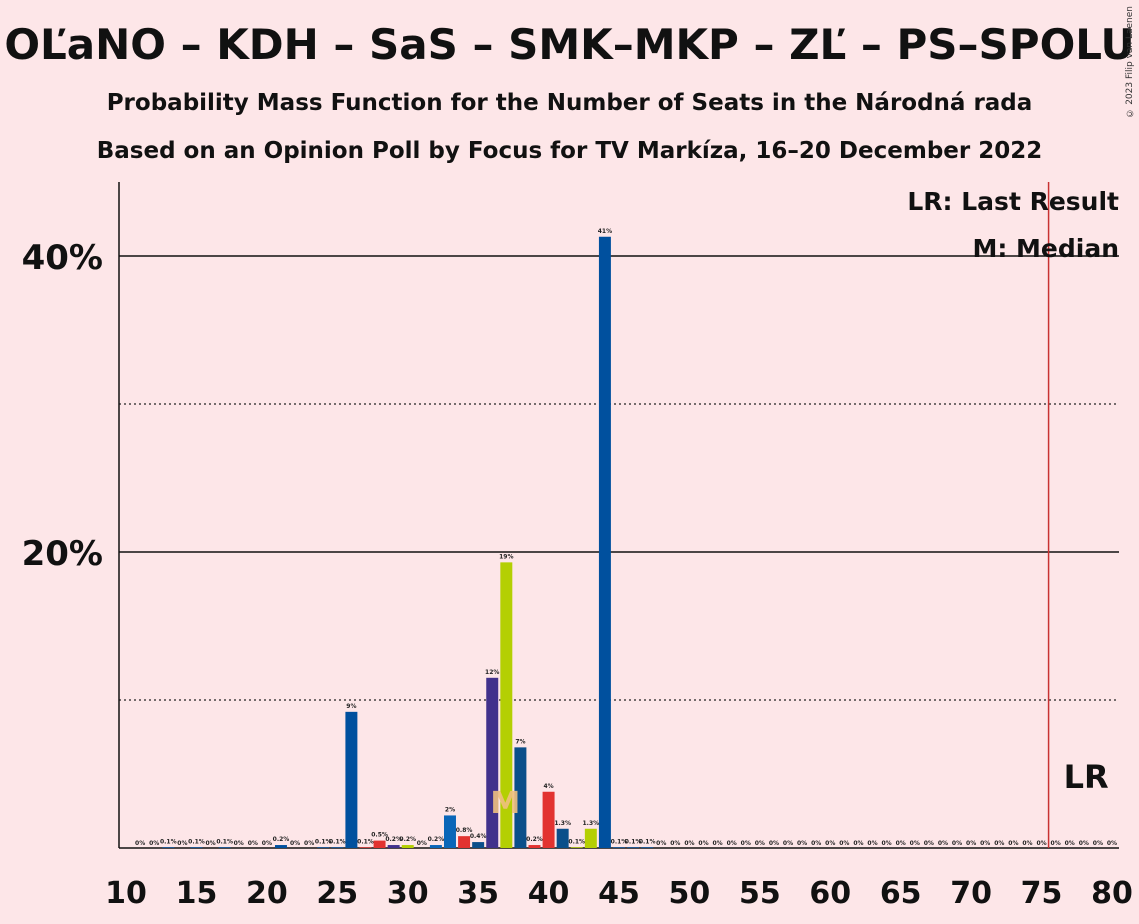 The image size is (1139, 924). What do you see at coordinates (760, 893) in the screenshot?
I see `x-tick-label: 55` at bounding box center [760, 893].